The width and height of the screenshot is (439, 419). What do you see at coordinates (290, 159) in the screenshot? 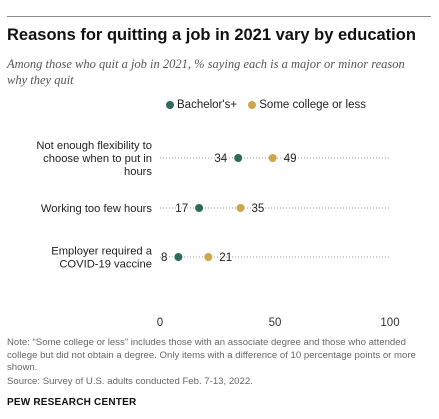
I see `data-label-some-college: 49` at bounding box center [290, 159].